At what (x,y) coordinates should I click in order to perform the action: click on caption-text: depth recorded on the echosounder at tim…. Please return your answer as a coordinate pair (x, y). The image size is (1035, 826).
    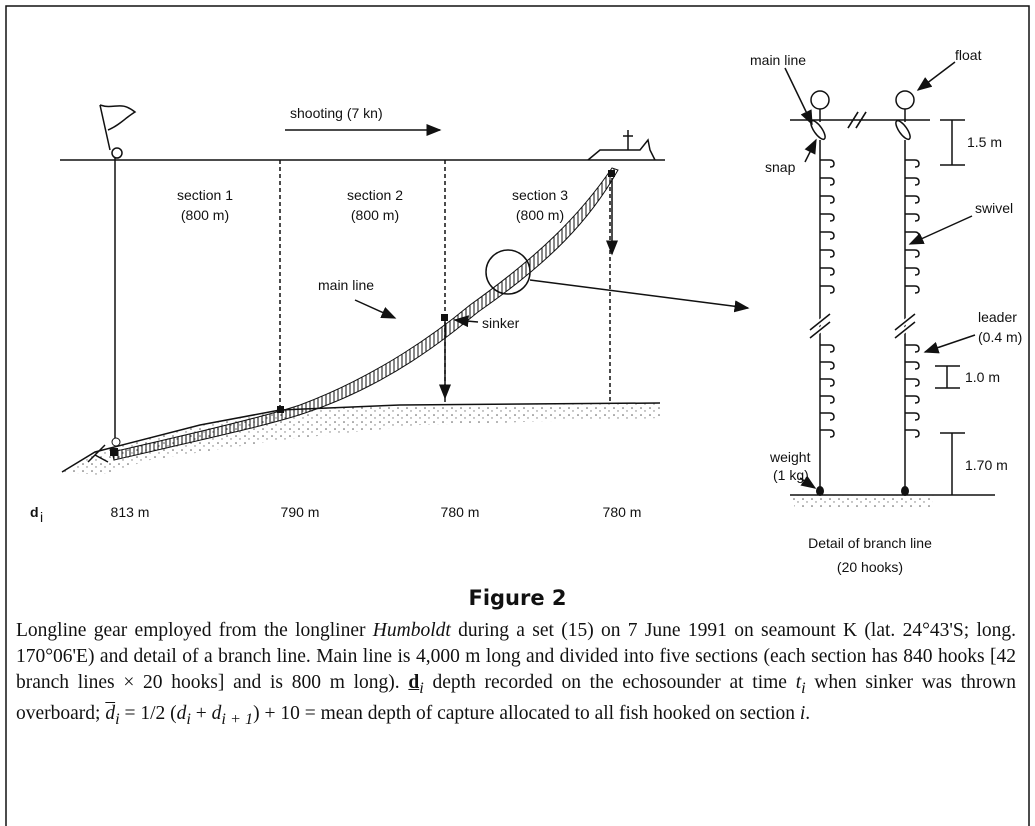
    Looking at the image, I should click on (609, 682).